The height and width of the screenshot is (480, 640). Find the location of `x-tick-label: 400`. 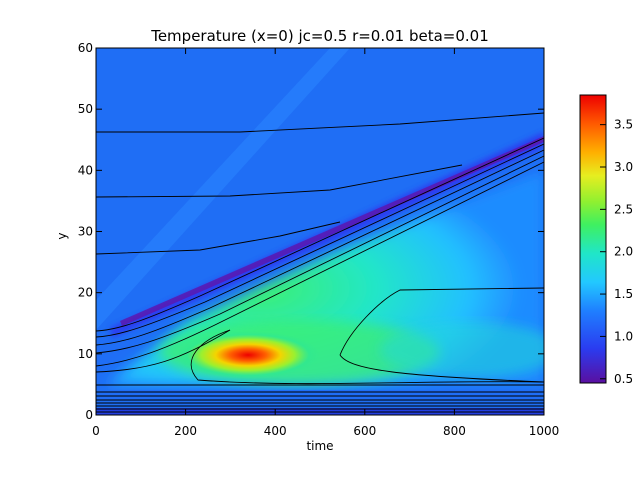

x-tick-label: 400 is located at coordinates (275, 431).